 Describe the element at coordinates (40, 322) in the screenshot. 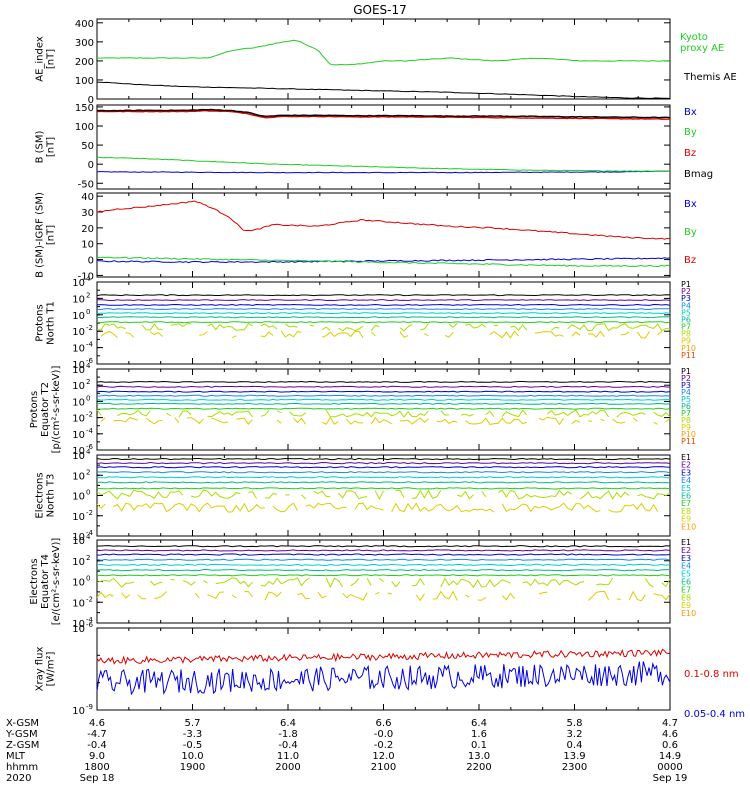

I see `pn-ylabel-line: Protons` at that location.